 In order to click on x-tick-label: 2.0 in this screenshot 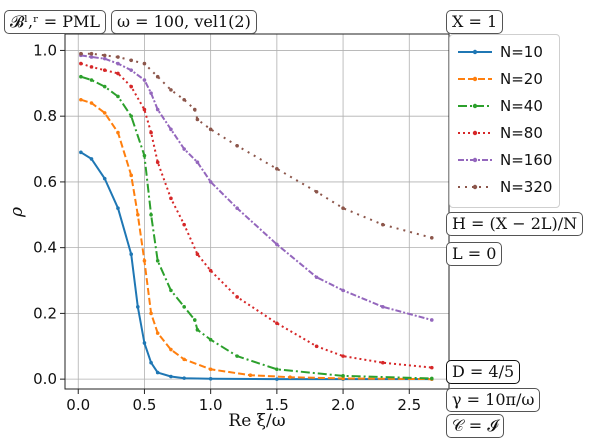, I will do `click(343, 405)`.